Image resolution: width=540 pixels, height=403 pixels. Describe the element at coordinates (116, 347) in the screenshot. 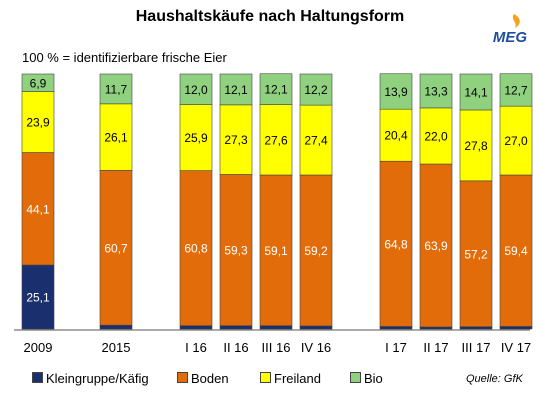

I see `x-tick-label: 2015` at that location.